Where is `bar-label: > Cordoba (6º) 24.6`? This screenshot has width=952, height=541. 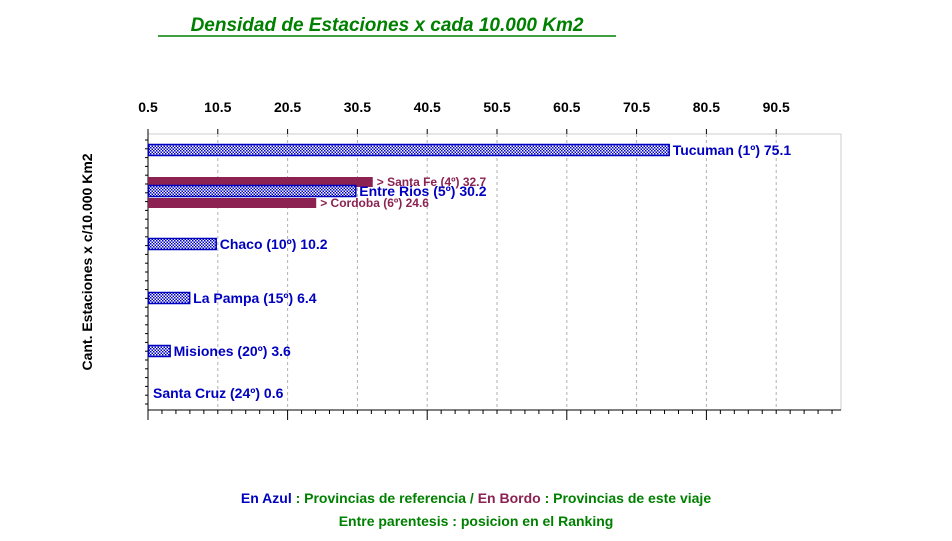
bar-label: > Cordoba (6º) 24.6 is located at coordinates (374, 203).